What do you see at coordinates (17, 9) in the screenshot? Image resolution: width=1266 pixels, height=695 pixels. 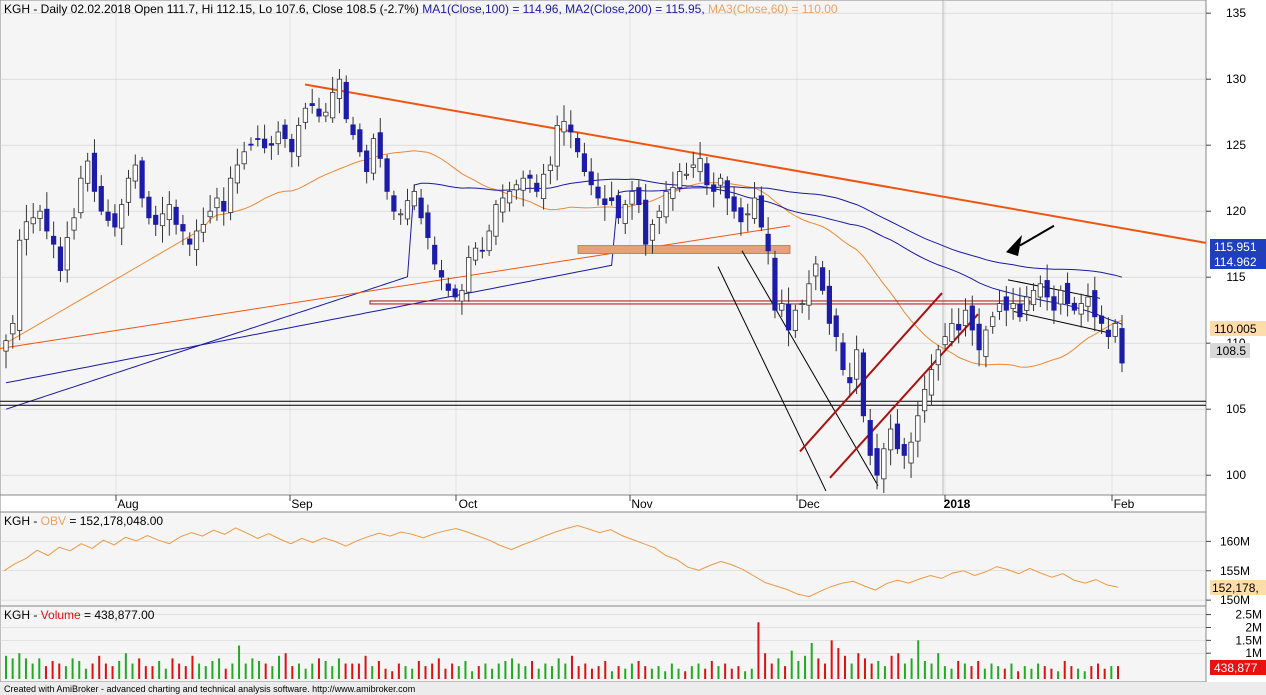 I see `header-symbol: KGH` at bounding box center [17, 9].